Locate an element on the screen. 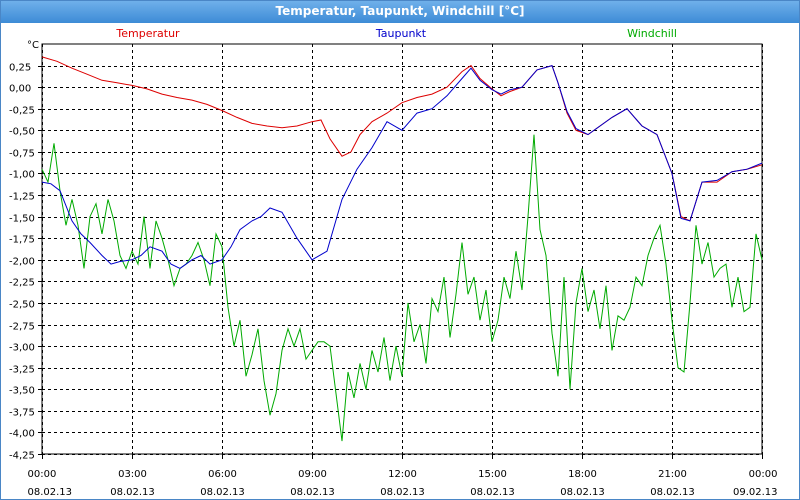  y-tick-label: -2,50 is located at coordinates (22, 305).